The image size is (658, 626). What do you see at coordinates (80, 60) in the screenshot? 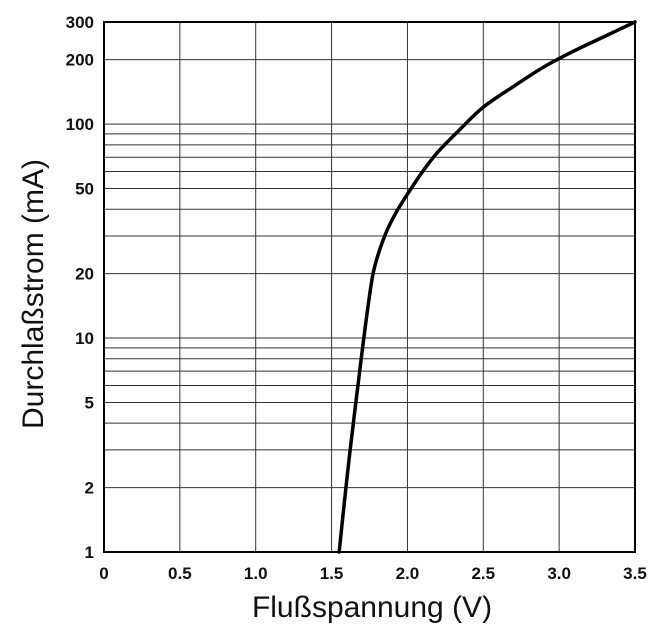
I see `y-tick-label: 200` at bounding box center [80, 60].